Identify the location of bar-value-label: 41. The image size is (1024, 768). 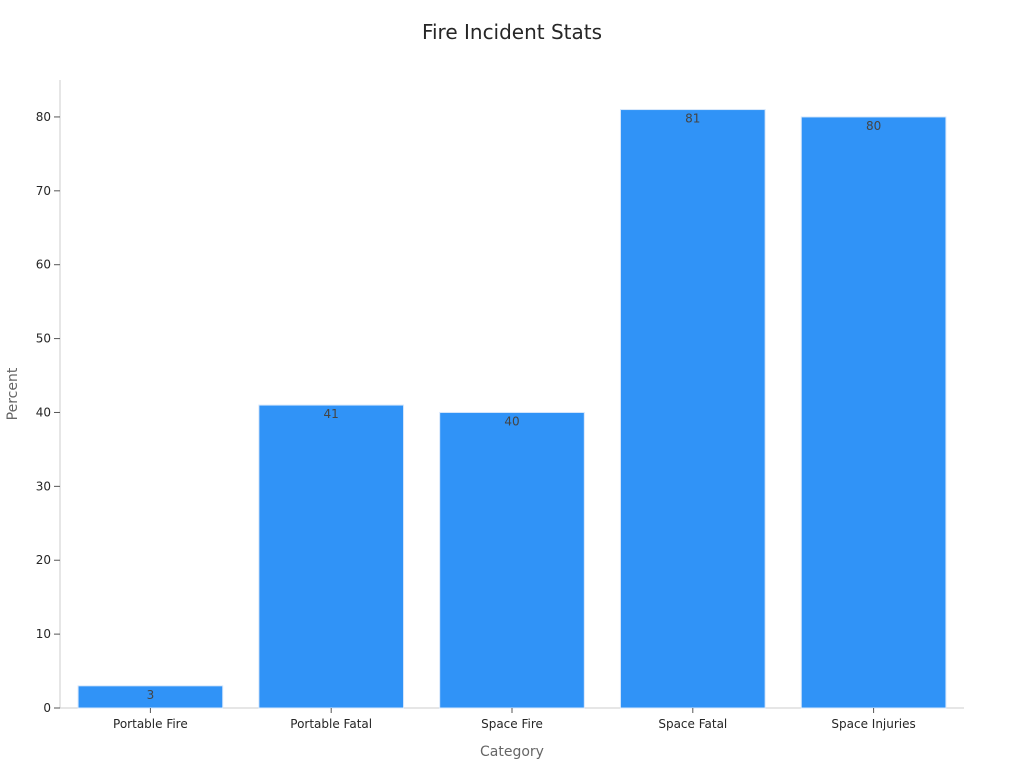
(331, 414).